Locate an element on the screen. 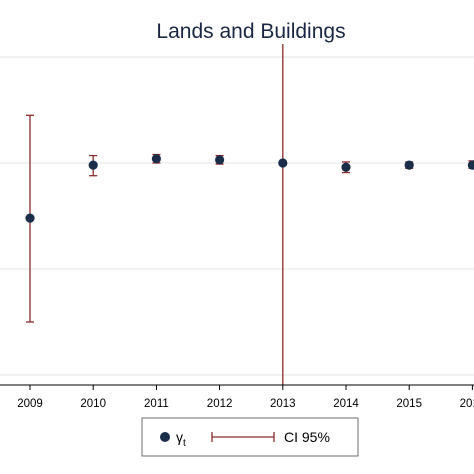 This screenshot has width=474, height=474. legend: γt CI 95% is located at coordinates (250, 437).